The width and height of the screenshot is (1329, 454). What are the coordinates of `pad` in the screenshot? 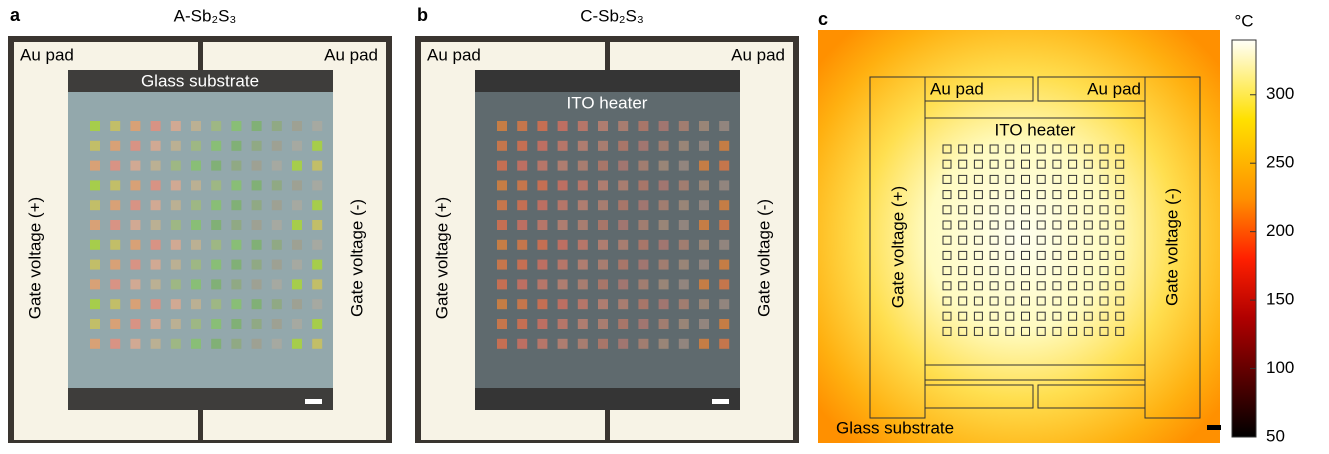 It's located at (1091, 89).